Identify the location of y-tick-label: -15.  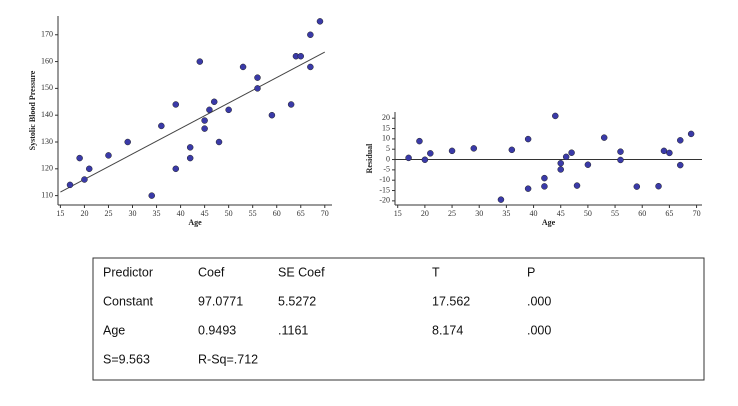
(384, 189).